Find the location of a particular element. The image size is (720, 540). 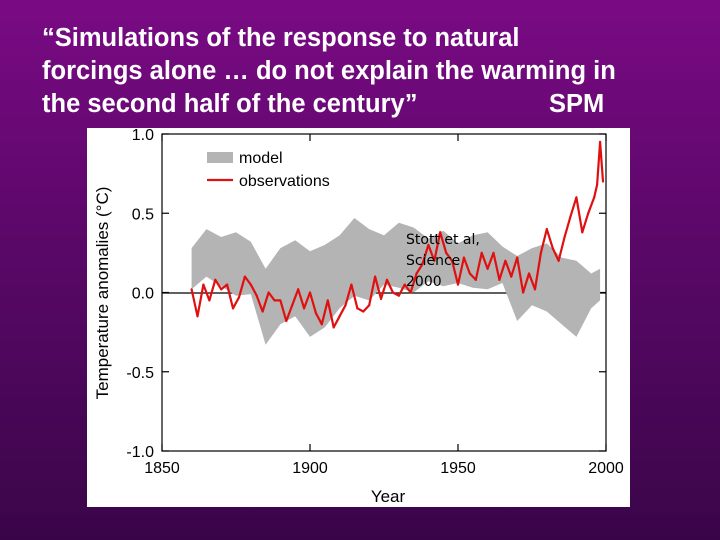

legend-label-model: model is located at coordinates (261, 158).